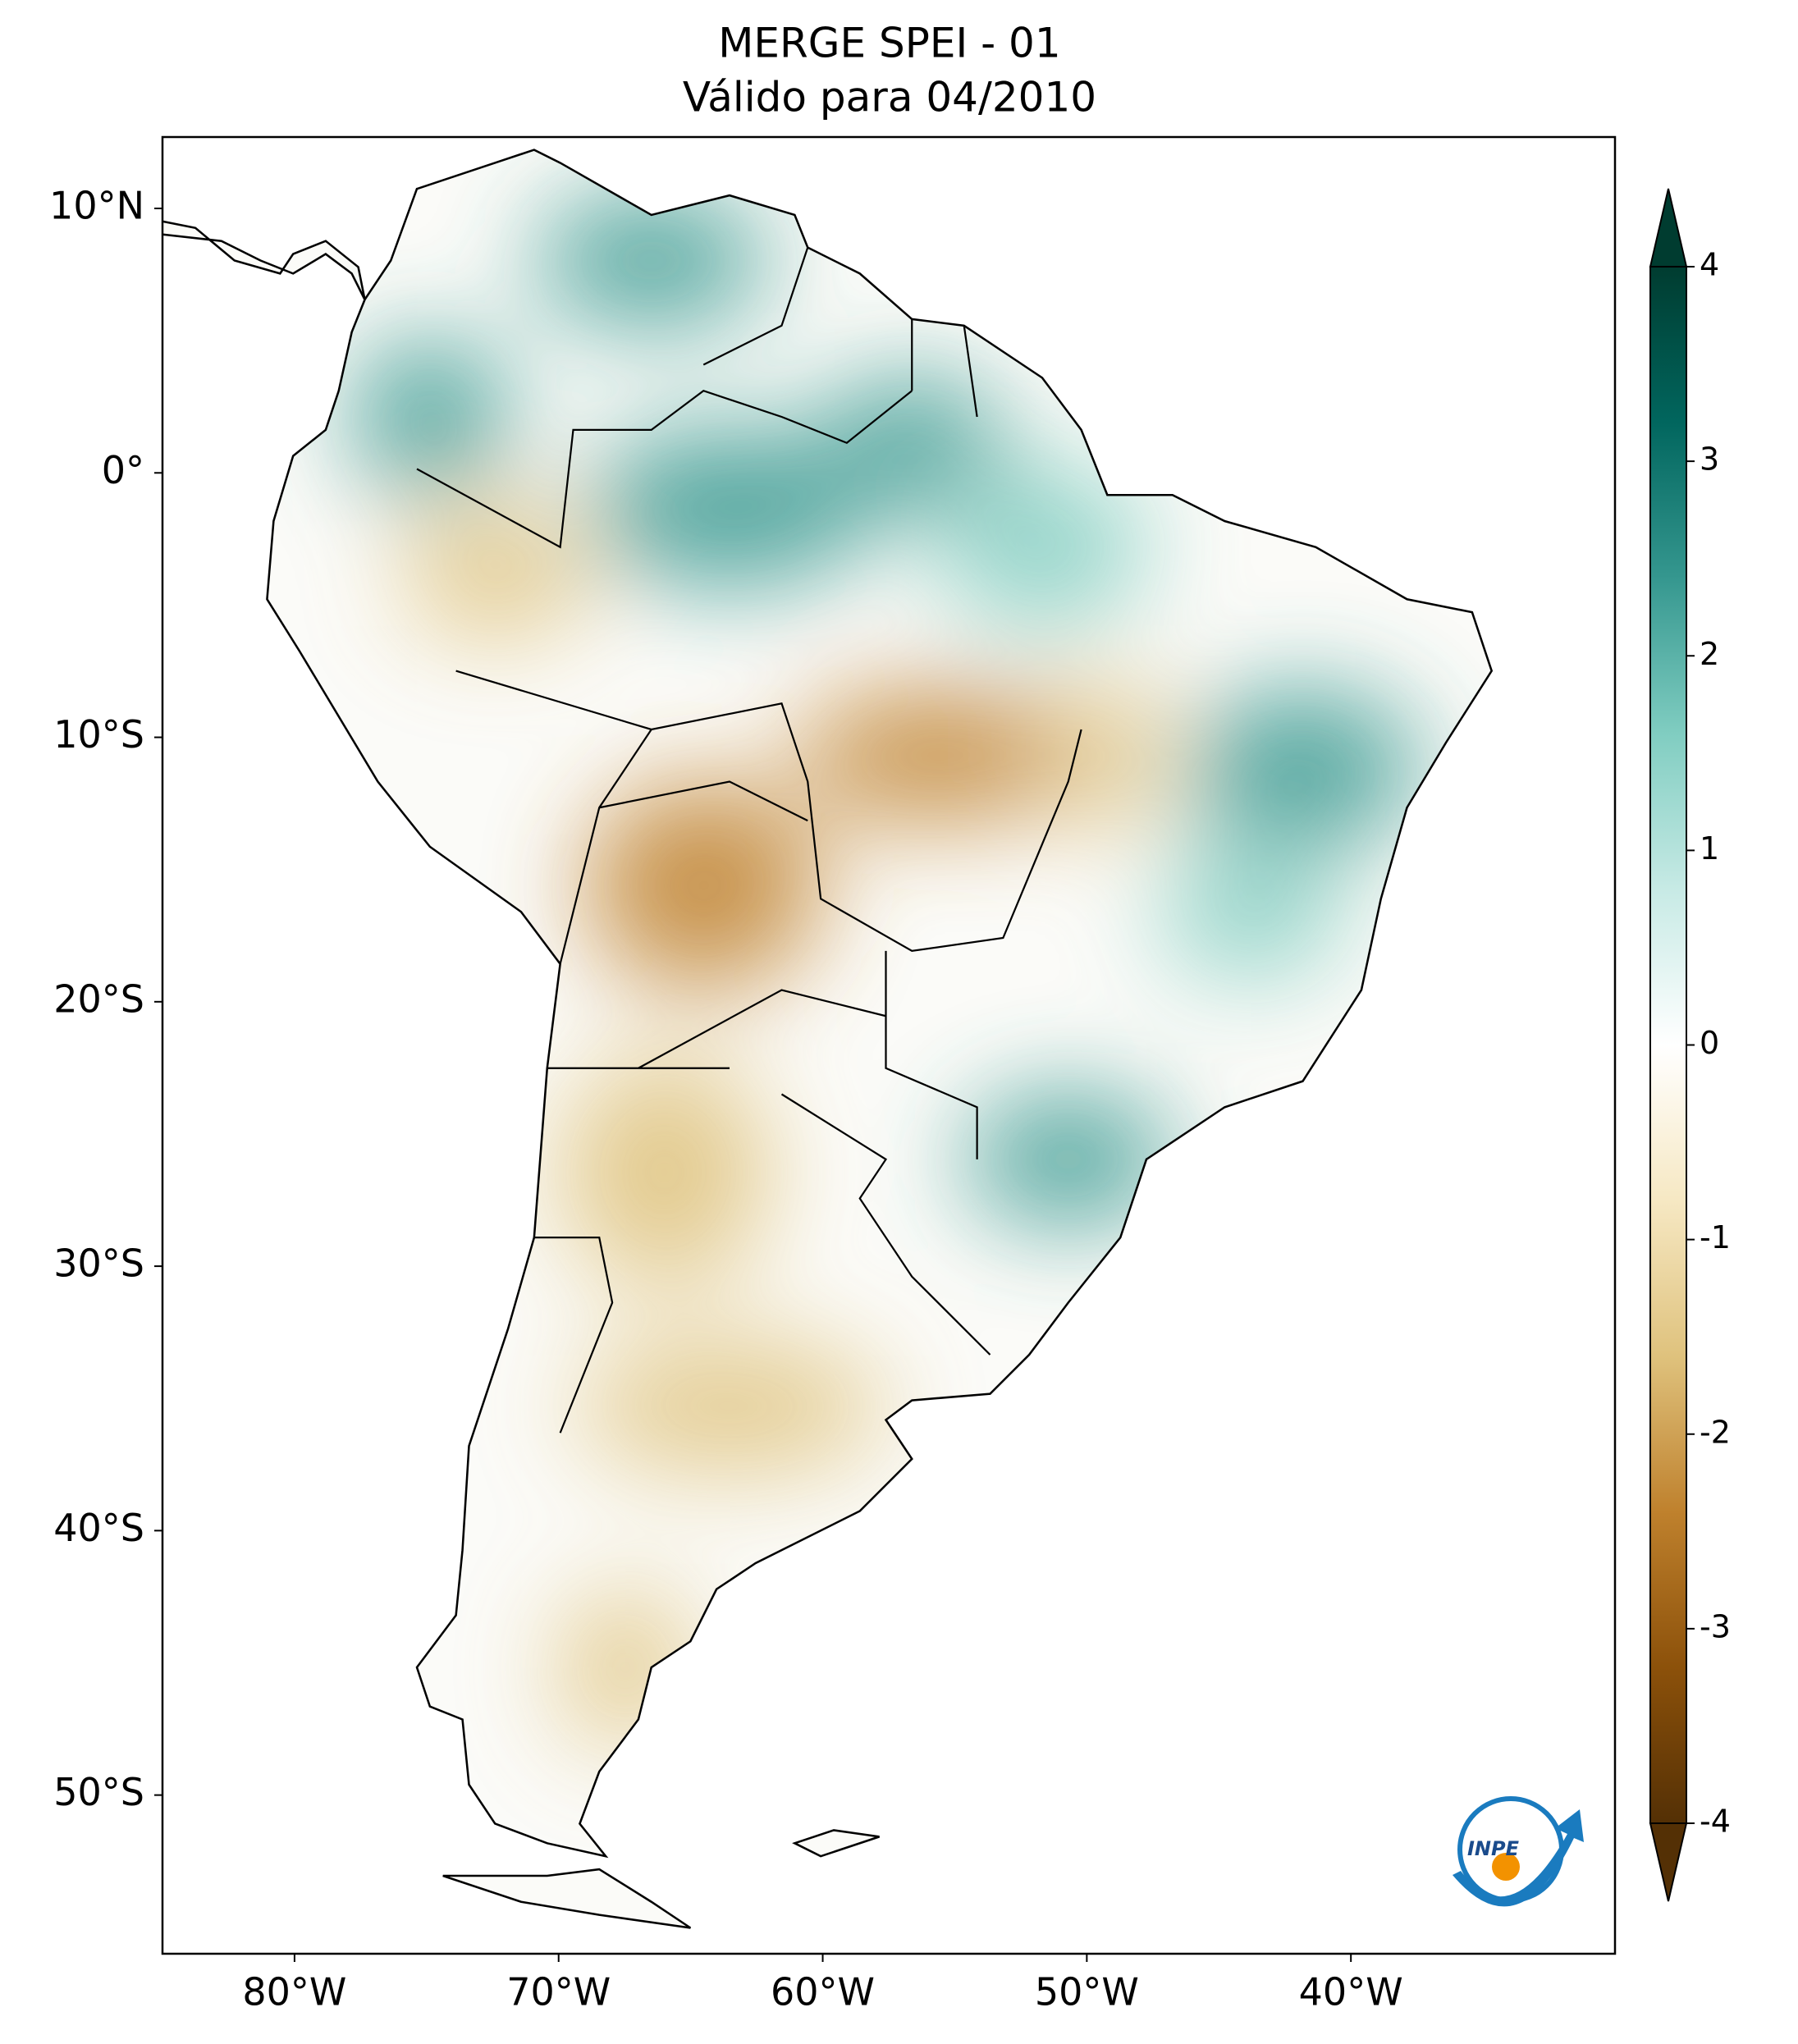  What do you see at coordinates (1709, 1043) in the screenshot?
I see `colorbar-tick-label: 0` at bounding box center [1709, 1043].